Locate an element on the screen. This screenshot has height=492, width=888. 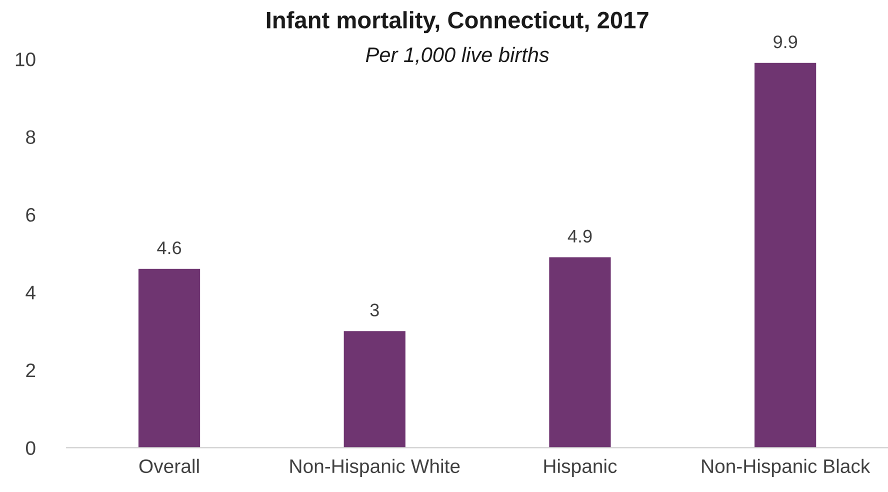
chart-subtitle: Per 1,000 live births is located at coordinates (457, 55).